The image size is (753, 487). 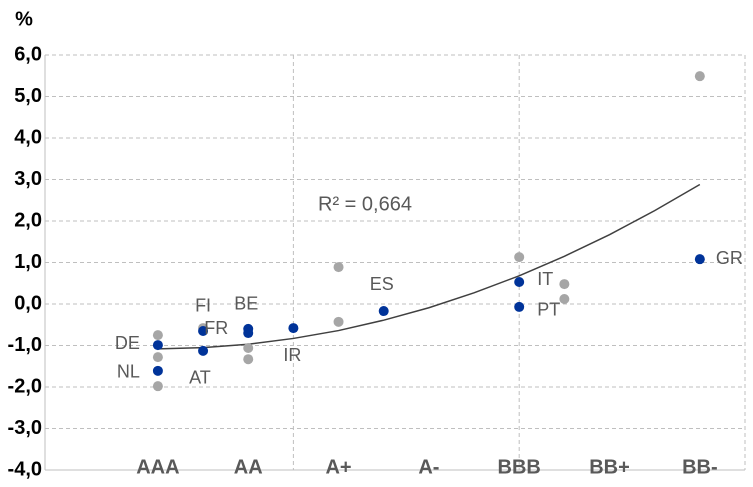 What do you see at coordinates (25, 428) in the screenshot?
I see `y-tick-label: -3,0` at bounding box center [25, 428].